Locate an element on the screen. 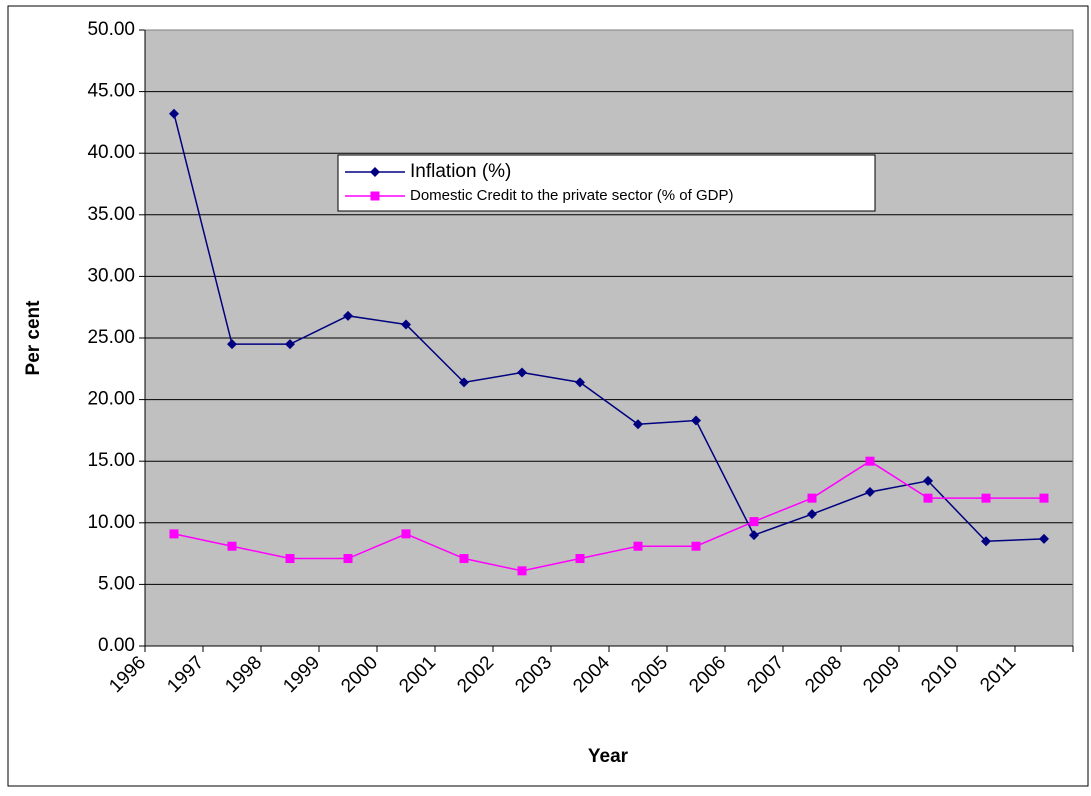 This screenshot has height=796, width=1091. y-tick-label: 35.00 is located at coordinates (111, 214).